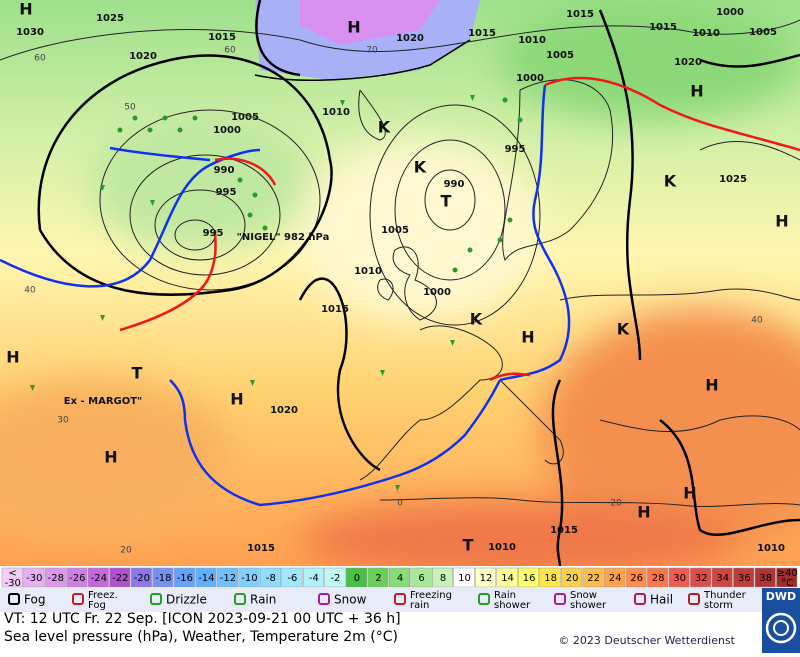  What do you see at coordinates (263, 600) in the screenshot?
I see `legend-label: Rain` at bounding box center [263, 600].